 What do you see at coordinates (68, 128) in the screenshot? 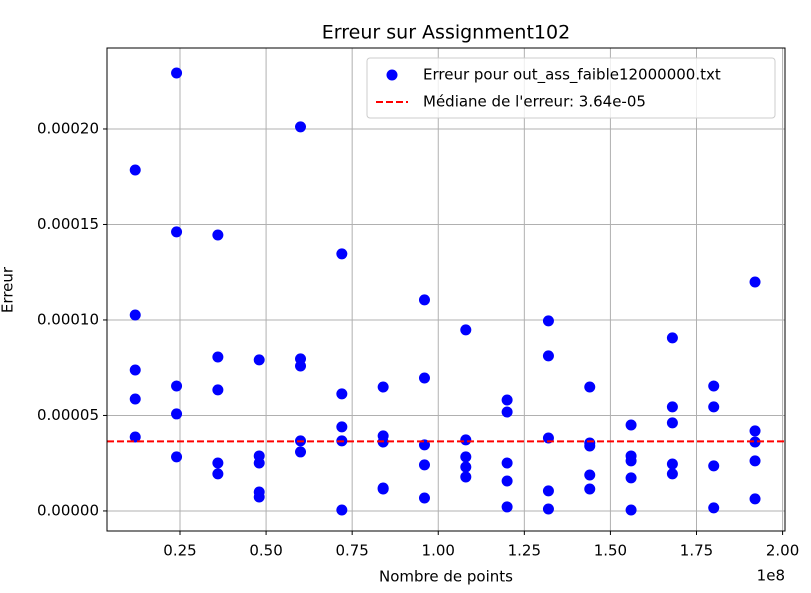
I see `y-tick-label: 0.00020` at bounding box center [68, 128].